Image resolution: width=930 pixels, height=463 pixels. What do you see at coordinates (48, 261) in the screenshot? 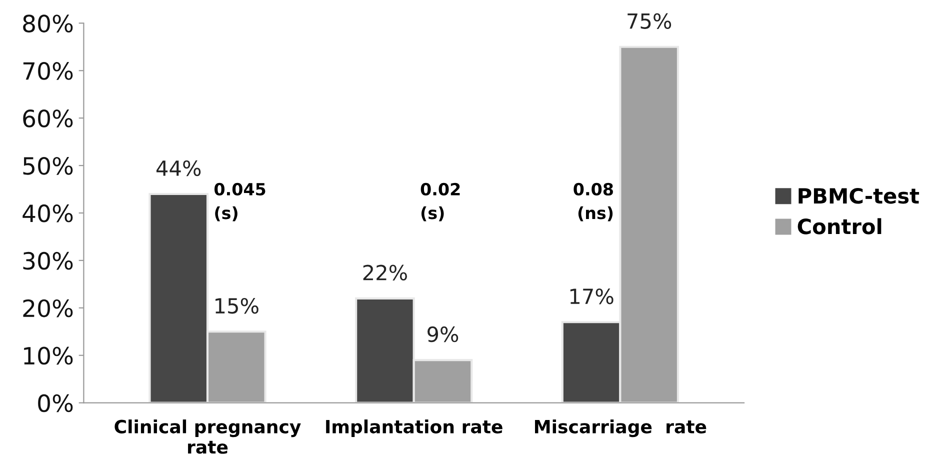
I see `y-tick-label: 30%` at bounding box center [48, 261].